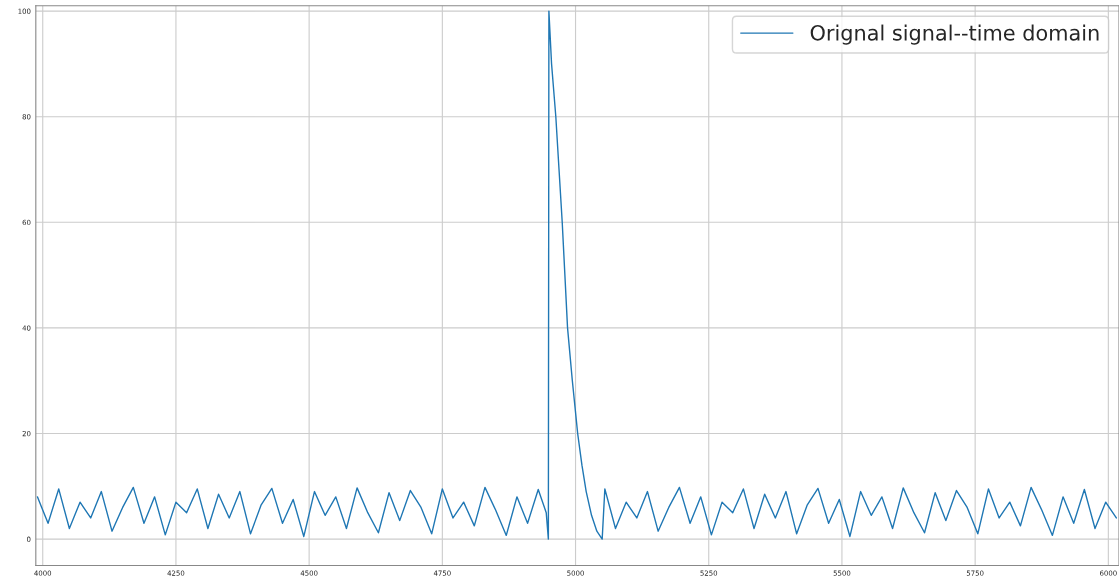  I want to click on legend-label: Orignal signal--time domain, so click(954, 34).